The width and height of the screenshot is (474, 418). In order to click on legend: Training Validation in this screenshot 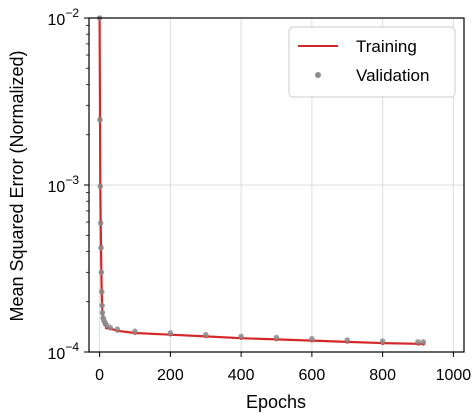, I will do `click(372, 62)`.